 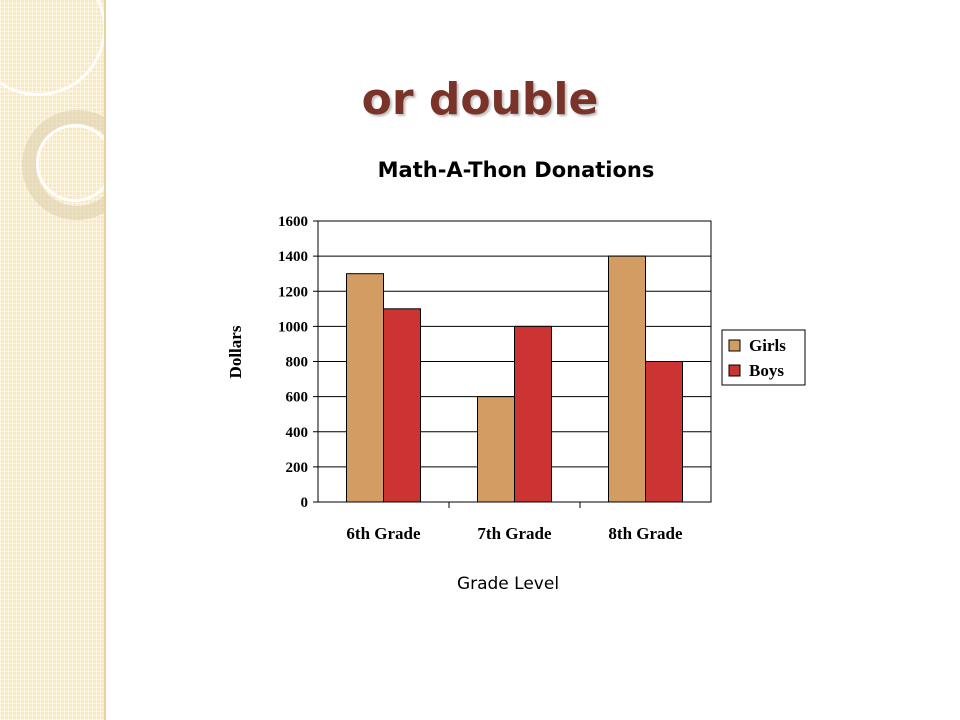 What do you see at coordinates (71, 163) in the screenshot?
I see `decorative-ring-inner` at bounding box center [71, 163].